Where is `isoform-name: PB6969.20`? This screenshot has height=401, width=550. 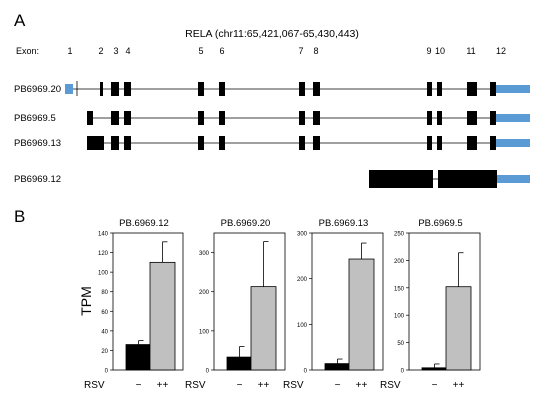 isoform-name: PB6969.20 is located at coordinates (37, 89).